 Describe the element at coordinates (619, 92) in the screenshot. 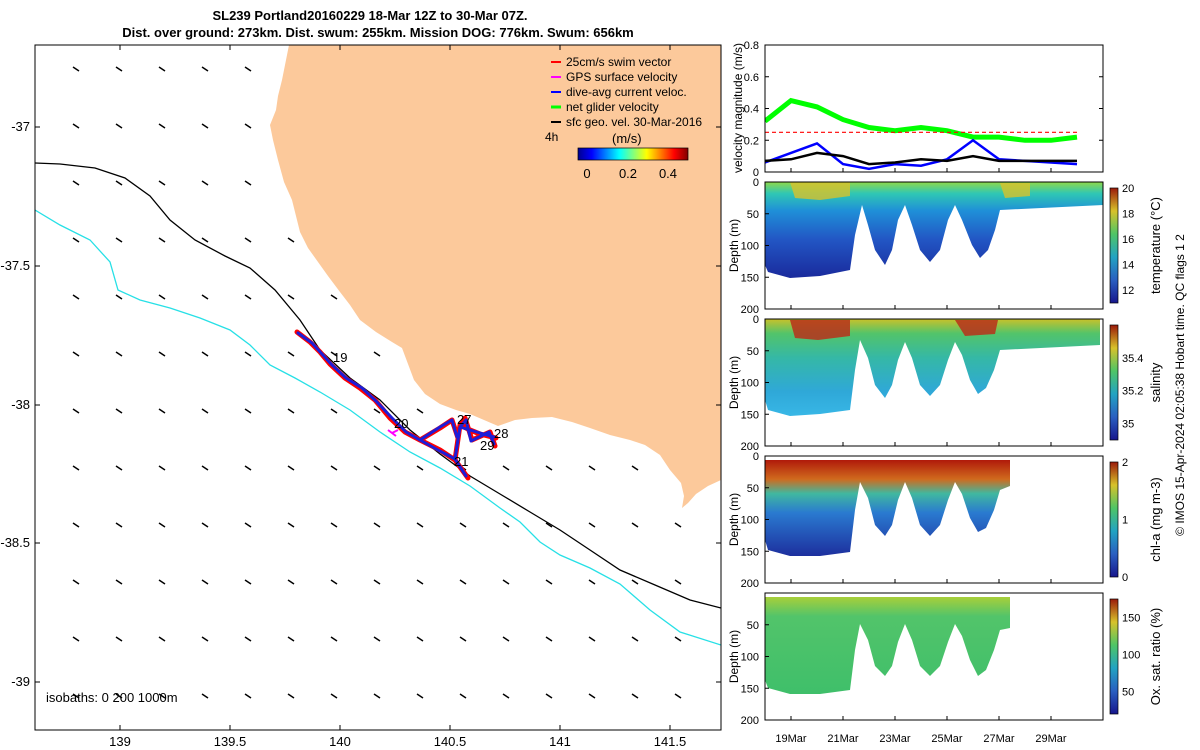

I see `legend-item: dive-avg current veloc.` at that location.